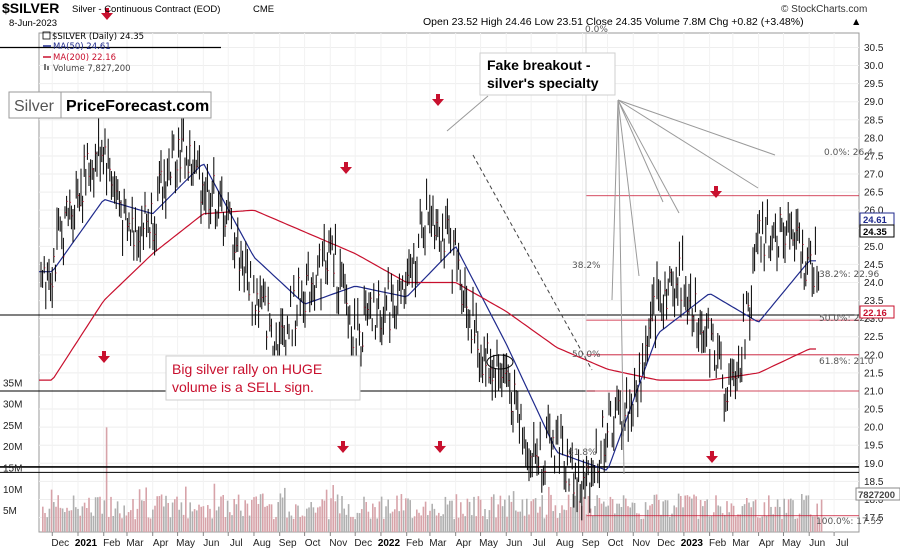  I want to click on volume-tick-label: 35M, so click(12, 383).